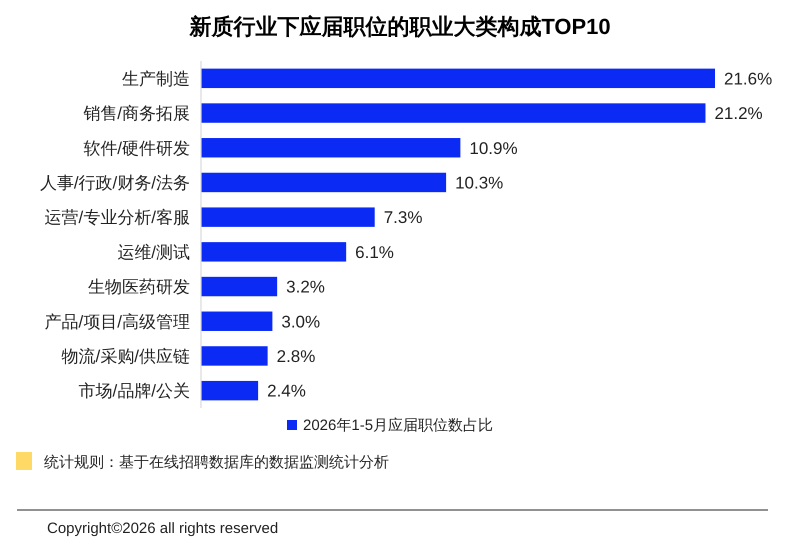  What do you see at coordinates (398, 425) in the screenshot?
I see `legend-label: 2026年1-5月应届职位数占比` at bounding box center [398, 425].